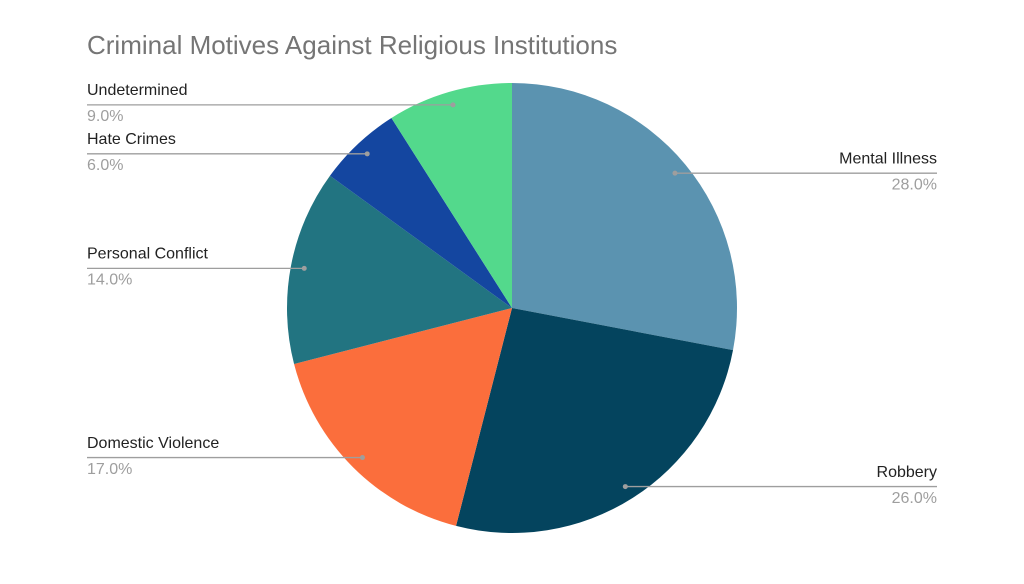 The height and width of the screenshot is (584, 1024). What do you see at coordinates (137, 90) in the screenshot?
I see `slice-label: Undetermined` at bounding box center [137, 90].